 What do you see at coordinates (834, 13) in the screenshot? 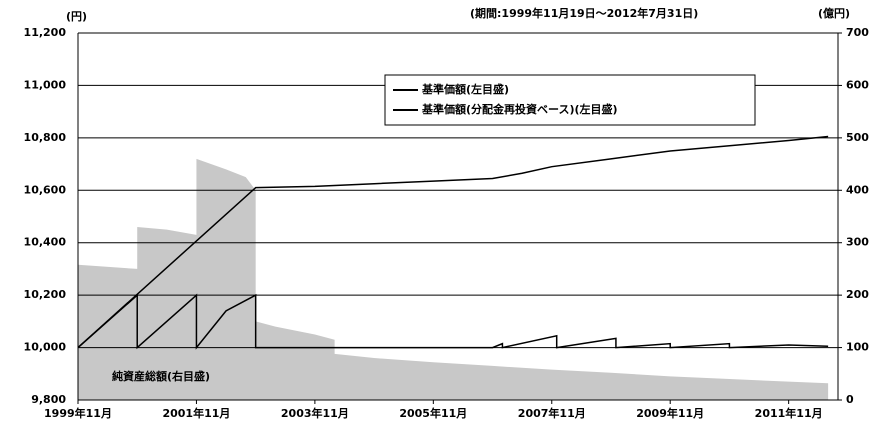
I see `right-unit: (億円)` at bounding box center [834, 13].